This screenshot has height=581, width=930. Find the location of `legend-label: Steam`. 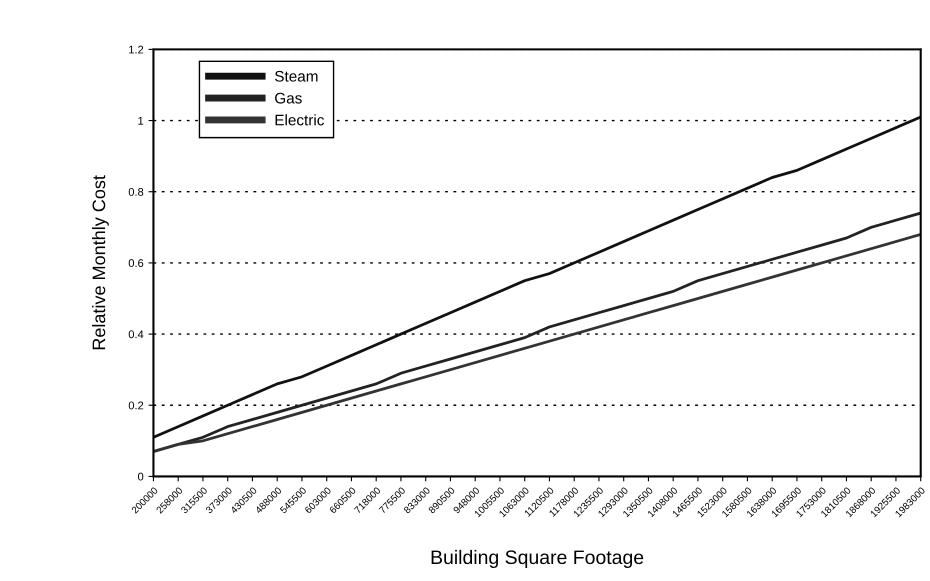

legend-label: Steam is located at coordinates (296, 76).